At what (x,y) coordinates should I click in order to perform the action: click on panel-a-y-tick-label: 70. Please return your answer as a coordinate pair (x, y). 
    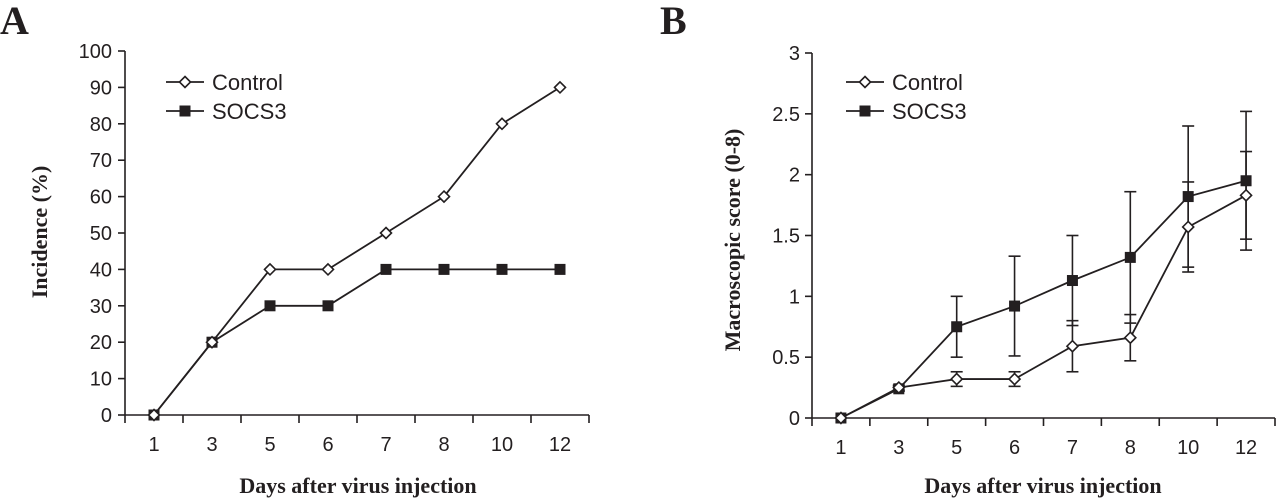
    Looking at the image, I should click on (101, 161).